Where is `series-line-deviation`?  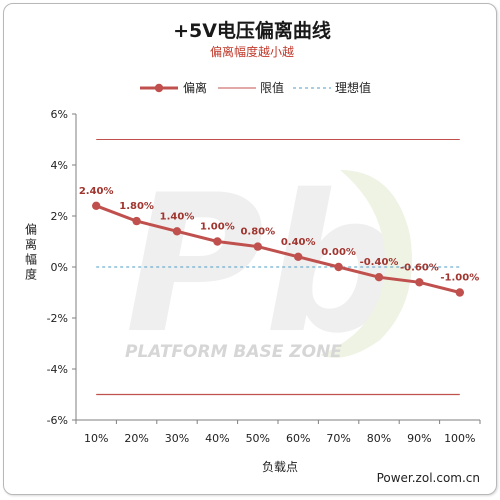 series-line-deviation is located at coordinates (278, 249).